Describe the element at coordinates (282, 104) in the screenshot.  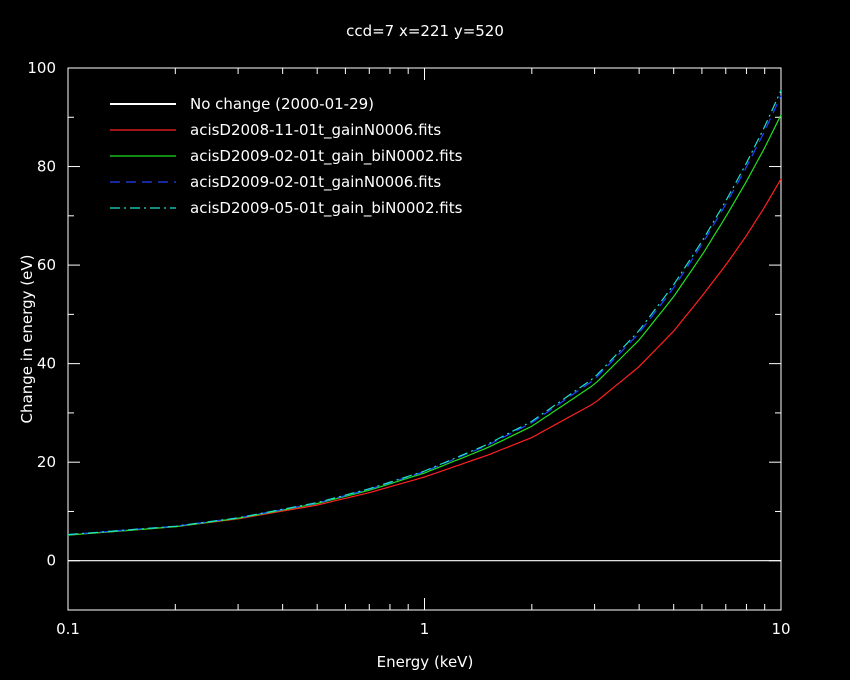
I see `legend-label: No change (2000-01-29)` at that location.